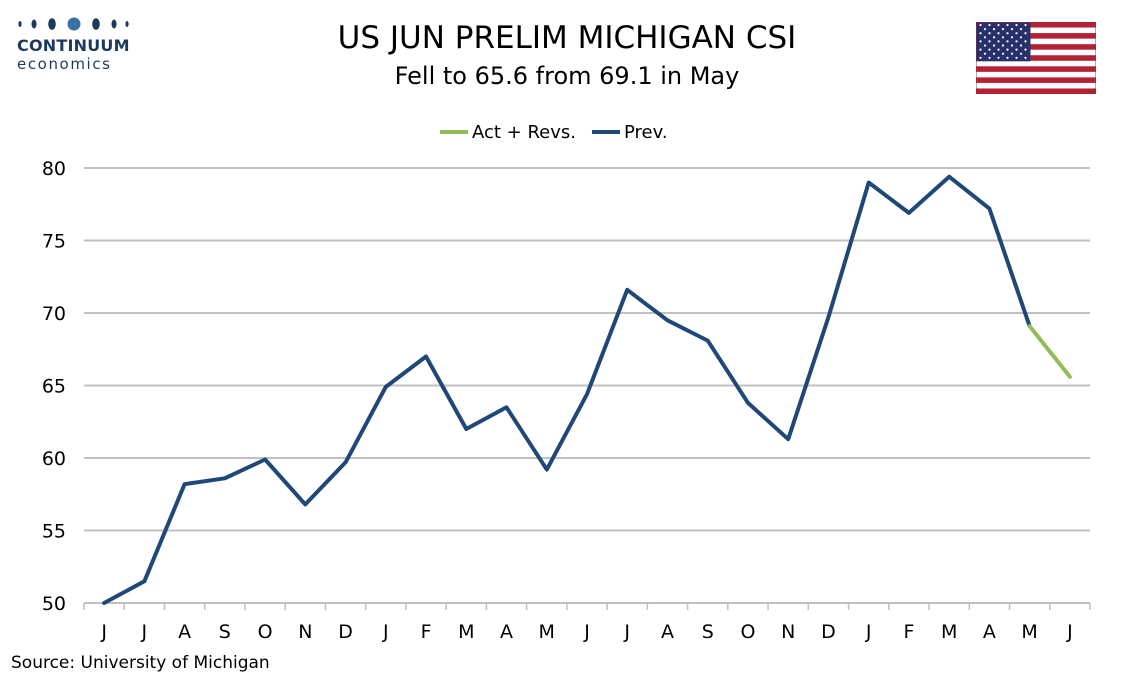 The height and width of the screenshot is (680, 1134). Describe the element at coordinates (54, 459) in the screenshot. I see `y-tick-label: 60` at that location.